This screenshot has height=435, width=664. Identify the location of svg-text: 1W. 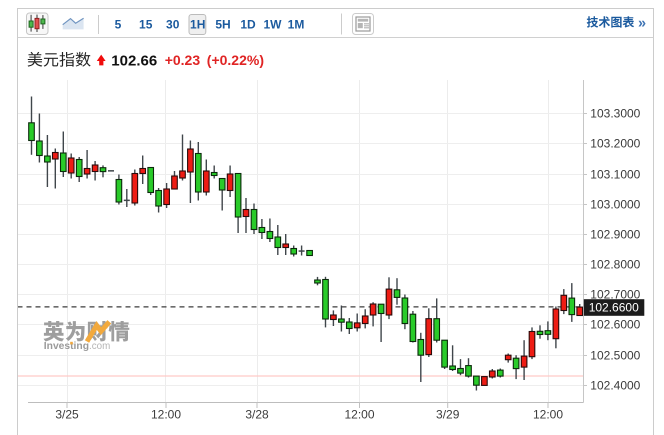
(273, 25).